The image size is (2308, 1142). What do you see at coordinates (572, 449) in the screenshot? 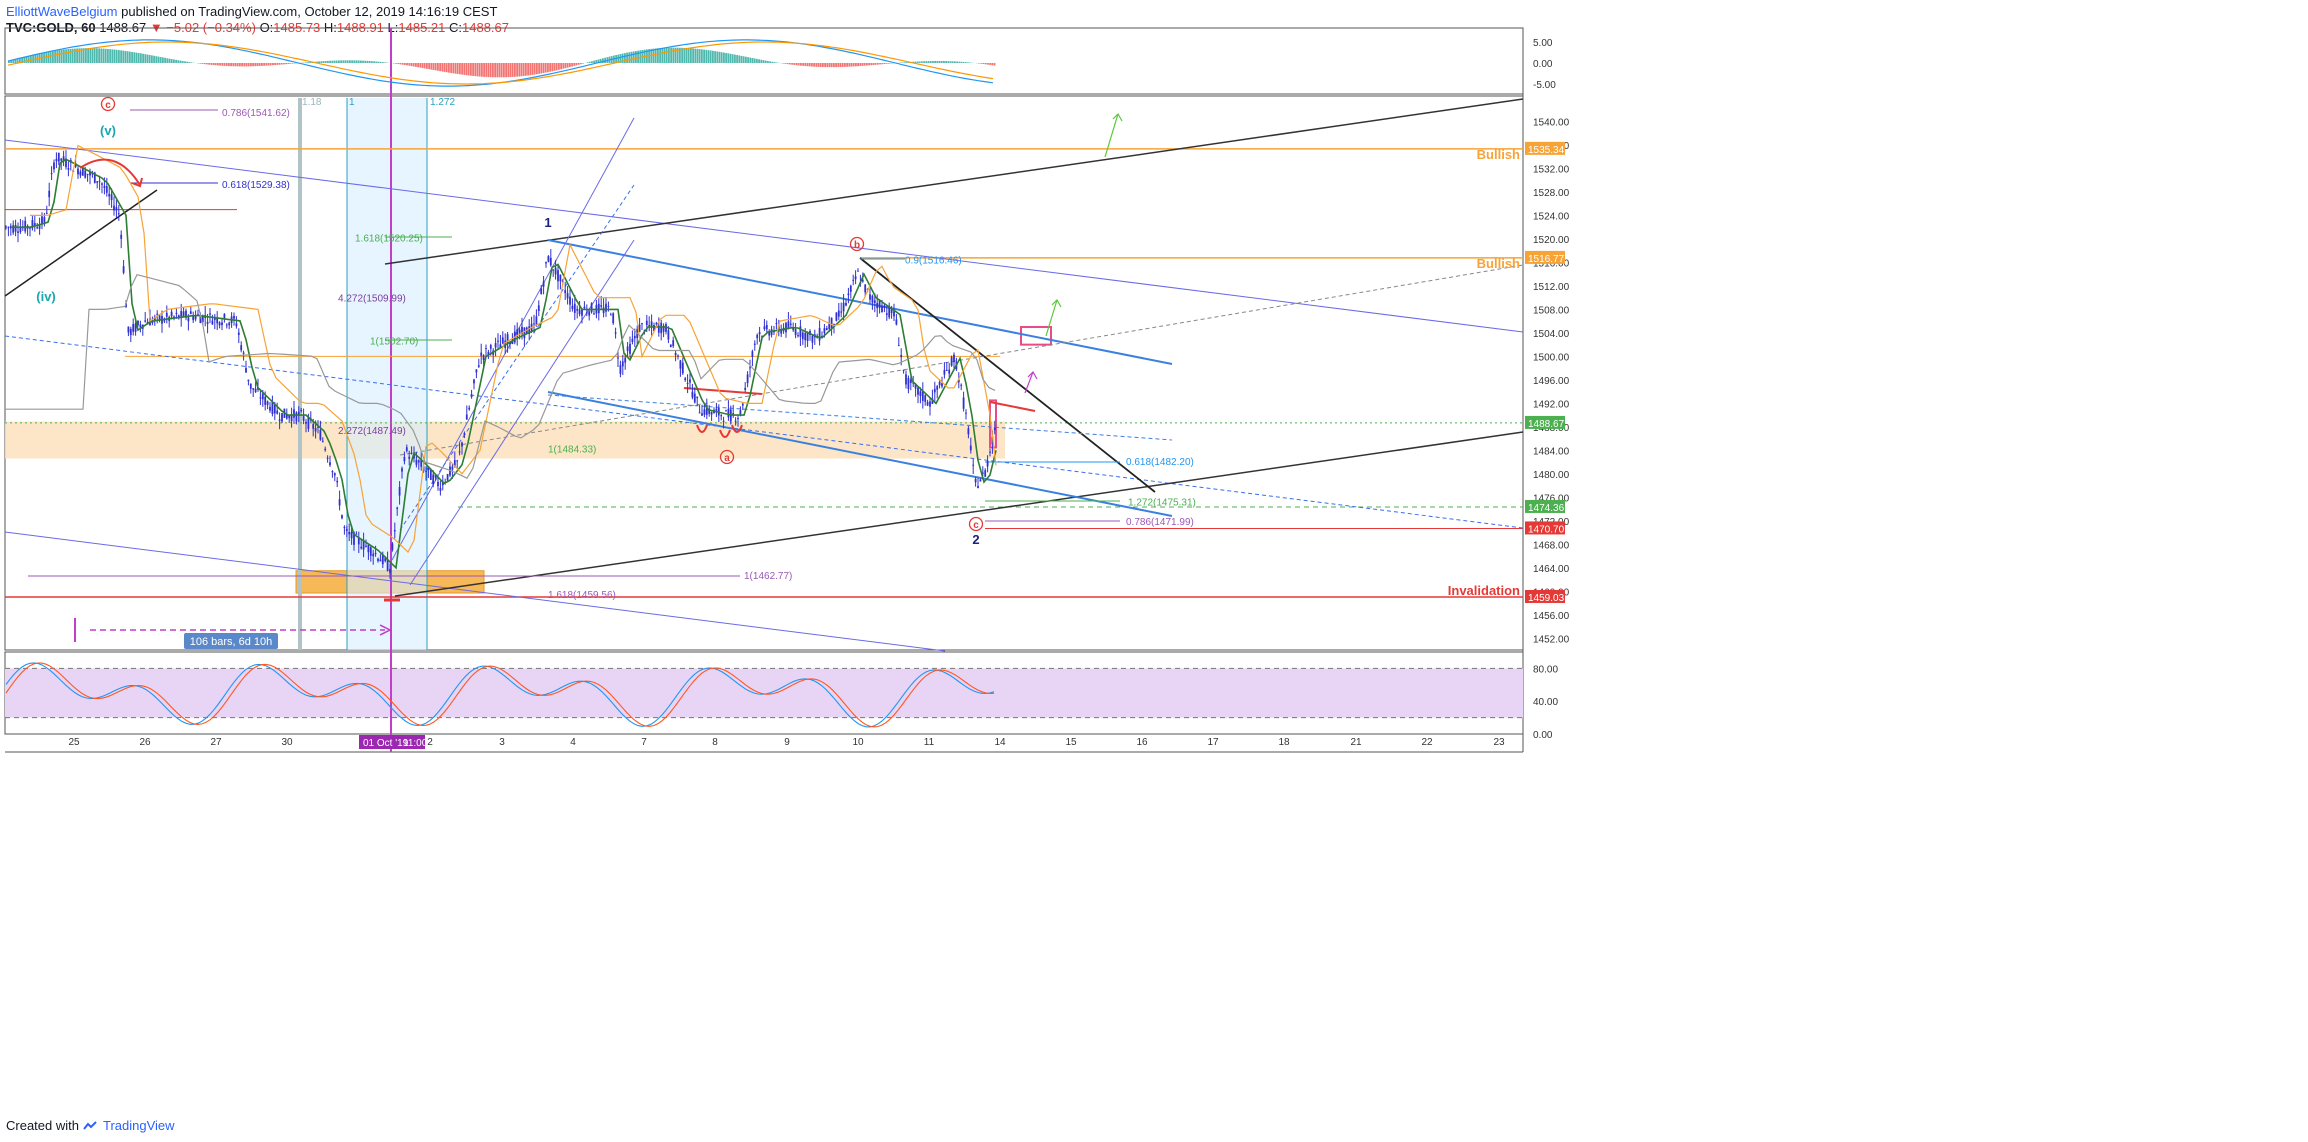
I see `fib-level-label: 1(1484.33)` at bounding box center [572, 449].